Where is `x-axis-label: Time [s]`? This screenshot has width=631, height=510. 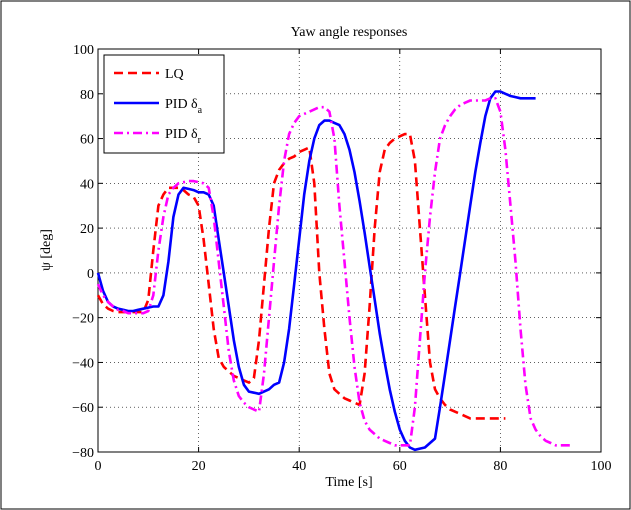
x-axis-label: Time [s] is located at coordinates (348, 482).